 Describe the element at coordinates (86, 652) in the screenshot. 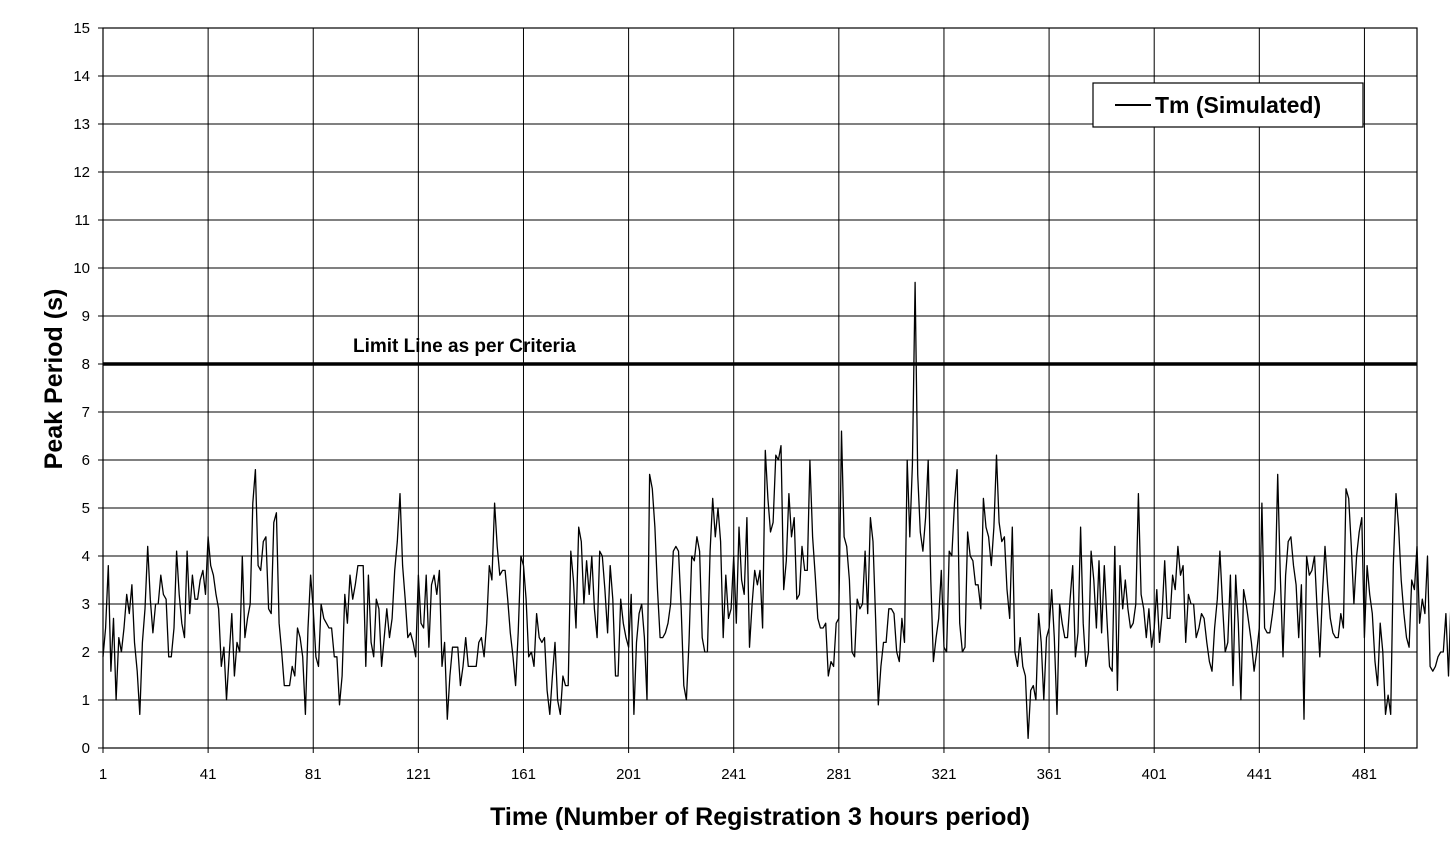

I see `y-tick-label: 2` at that location.